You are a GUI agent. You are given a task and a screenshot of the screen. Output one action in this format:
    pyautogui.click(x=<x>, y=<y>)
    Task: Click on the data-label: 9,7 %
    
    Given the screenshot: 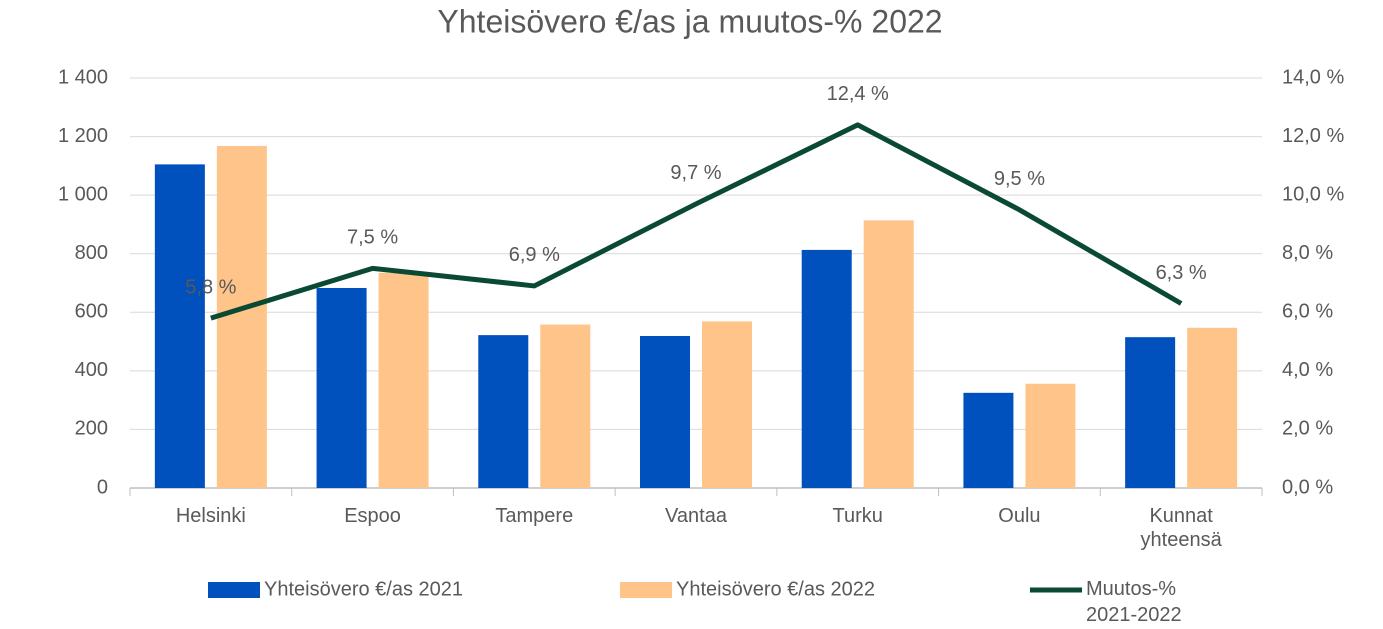 What is the action you would take?
    pyautogui.click(x=695, y=173)
    